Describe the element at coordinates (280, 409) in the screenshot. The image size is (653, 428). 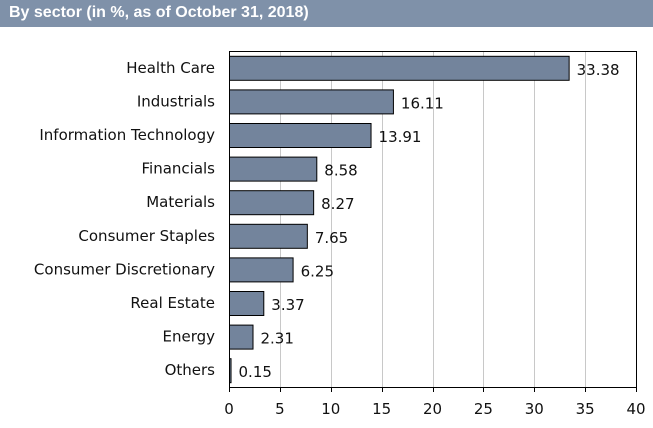
I see `tick-label-5: 5` at that location.